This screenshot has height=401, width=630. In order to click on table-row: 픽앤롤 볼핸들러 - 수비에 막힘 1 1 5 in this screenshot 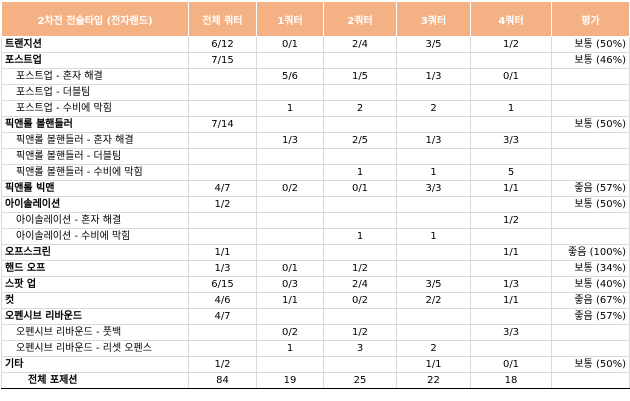, I will do `click(315, 172)`.